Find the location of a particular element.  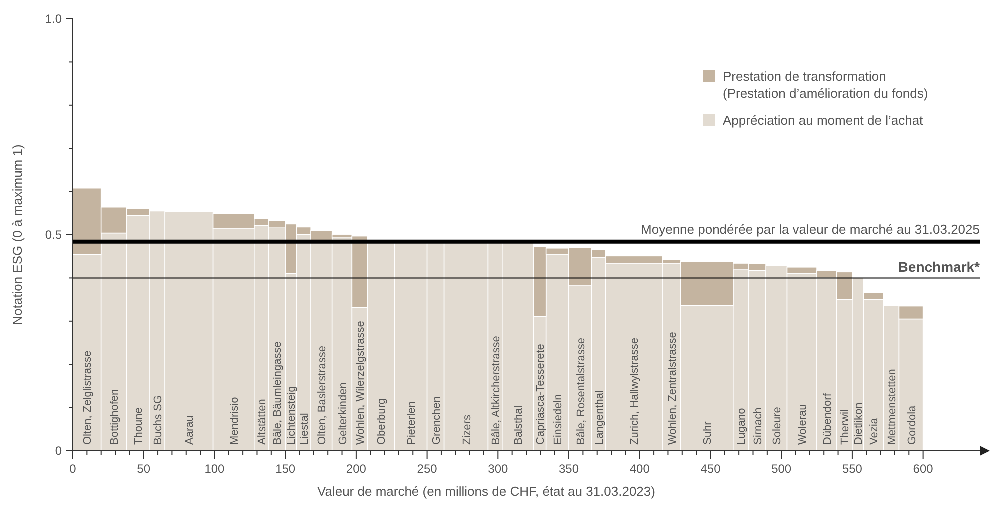

annotation: Einsiedeln is located at coordinates (558, 419).